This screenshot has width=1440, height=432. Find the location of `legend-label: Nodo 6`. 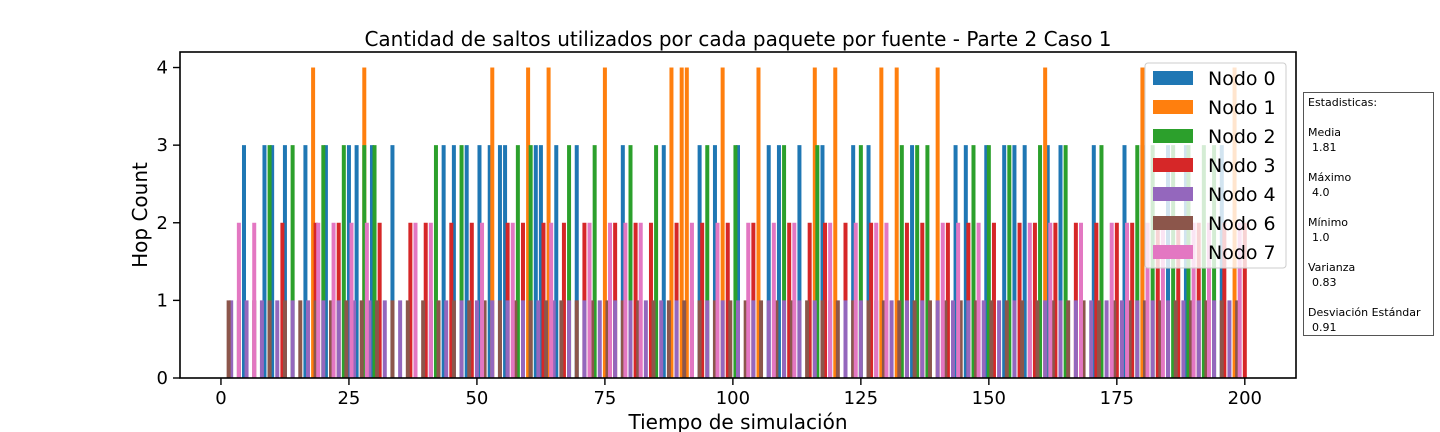

legend-label: Nodo 6 is located at coordinates (1242, 224).